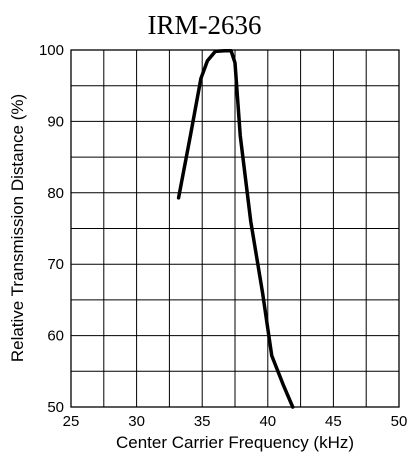  I want to click on x-tick-label: 30, so click(136, 421).